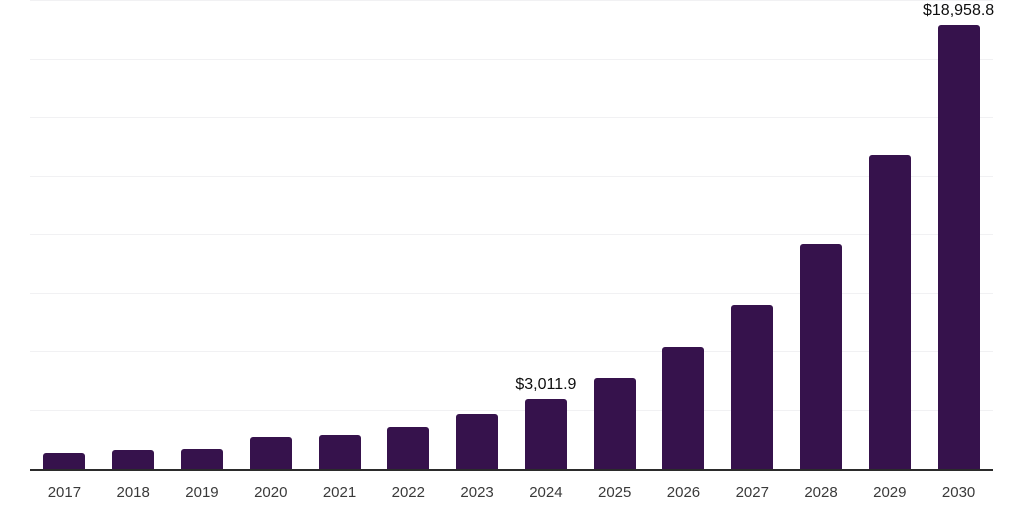  I want to click on x-axis-label-2026: 2026, so click(683, 492).